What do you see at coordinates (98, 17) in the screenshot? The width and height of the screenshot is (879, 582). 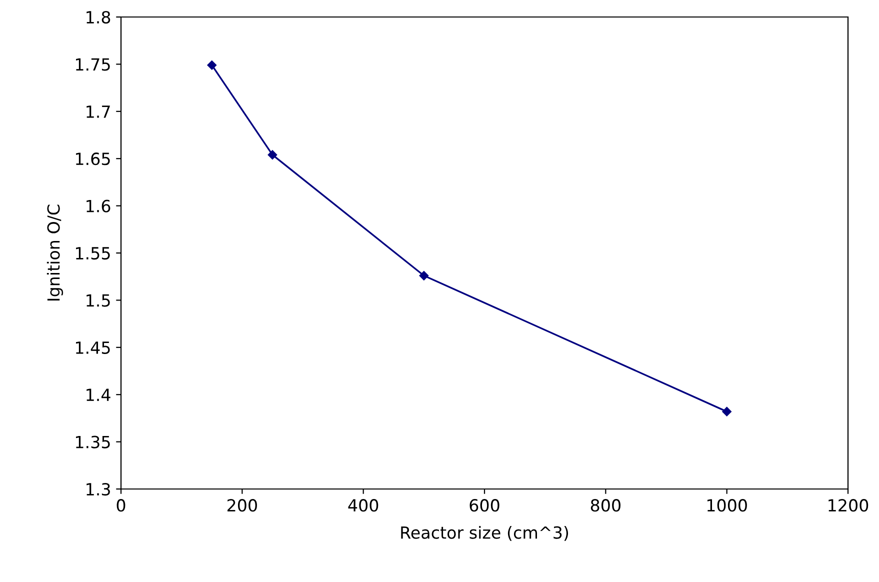 I see `y-tick-label: 1.8` at bounding box center [98, 17].